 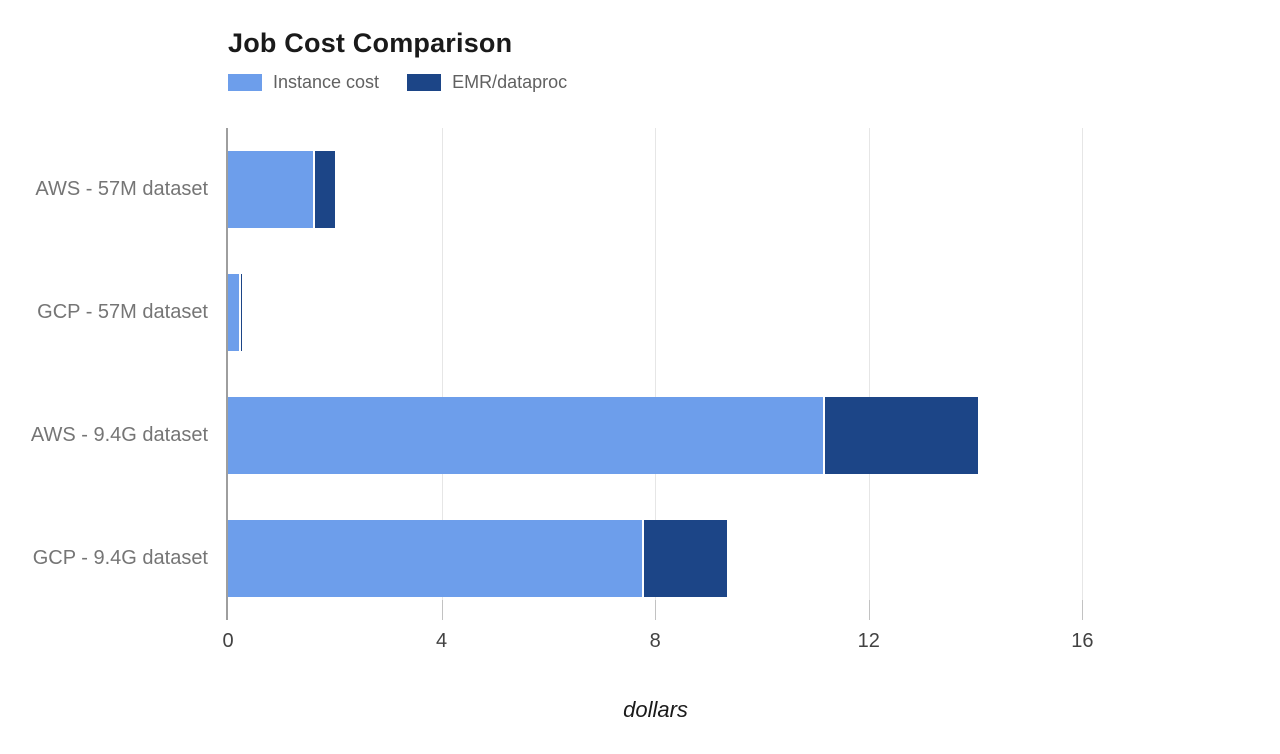 What do you see at coordinates (245, 82) in the screenshot?
I see `legend-swatch-instance-cost` at bounding box center [245, 82].